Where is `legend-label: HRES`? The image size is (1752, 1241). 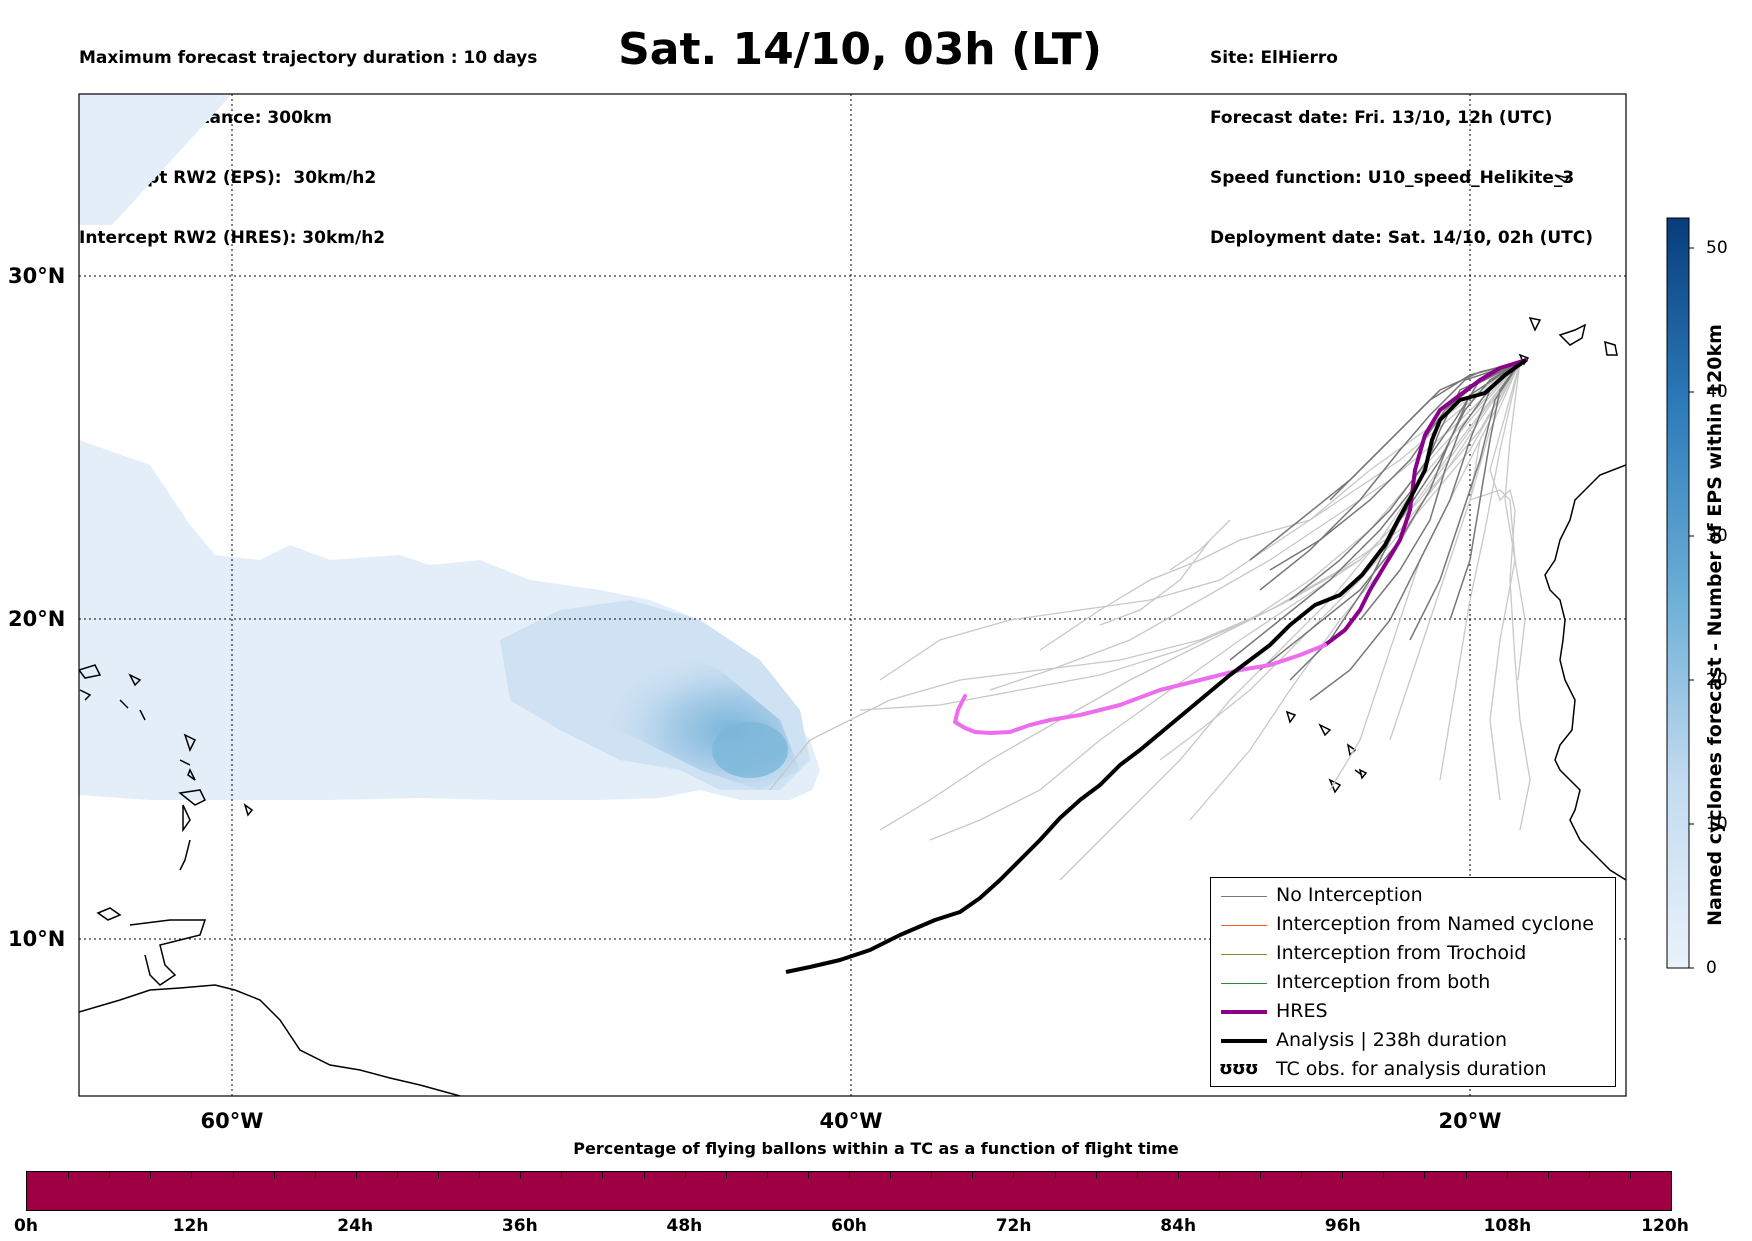 legend-label: HRES is located at coordinates (1302, 1011).